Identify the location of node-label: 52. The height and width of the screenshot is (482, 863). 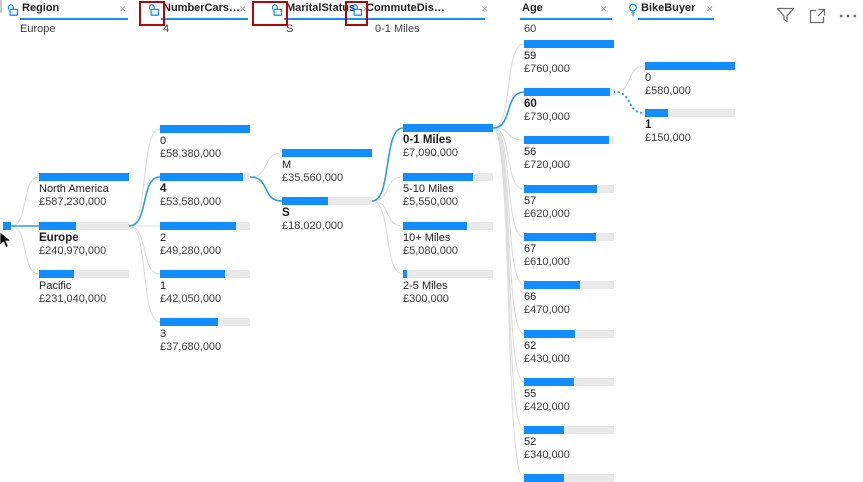
(530, 442).